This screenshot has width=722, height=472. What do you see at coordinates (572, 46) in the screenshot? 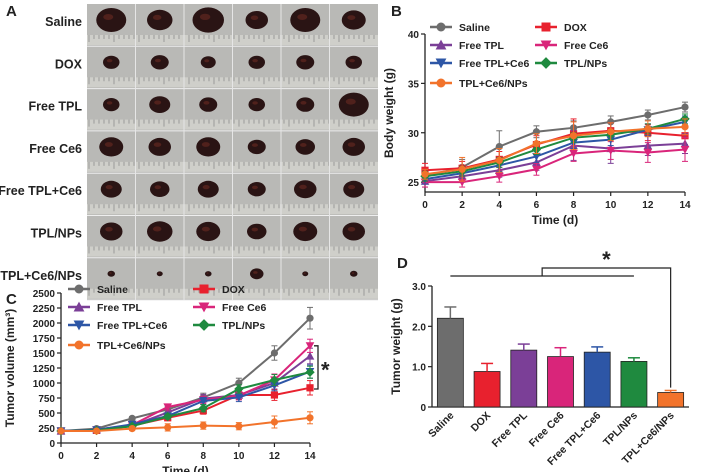
I see `legend-item-free-ce6: Free Ce6` at bounding box center [572, 46].